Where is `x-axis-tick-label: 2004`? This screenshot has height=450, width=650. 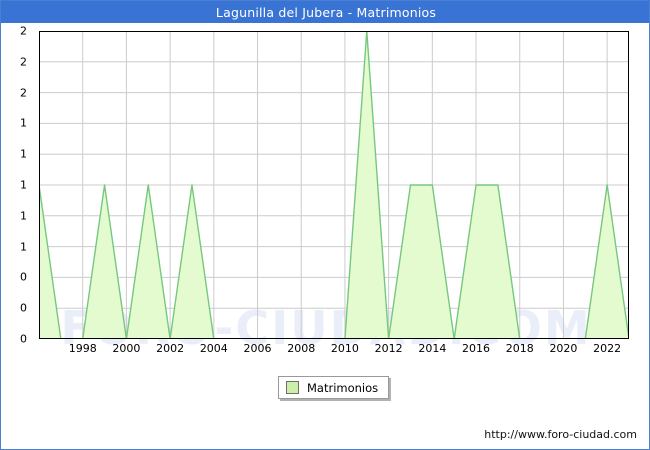 x-axis-tick-label: 2004 is located at coordinates (213, 348).